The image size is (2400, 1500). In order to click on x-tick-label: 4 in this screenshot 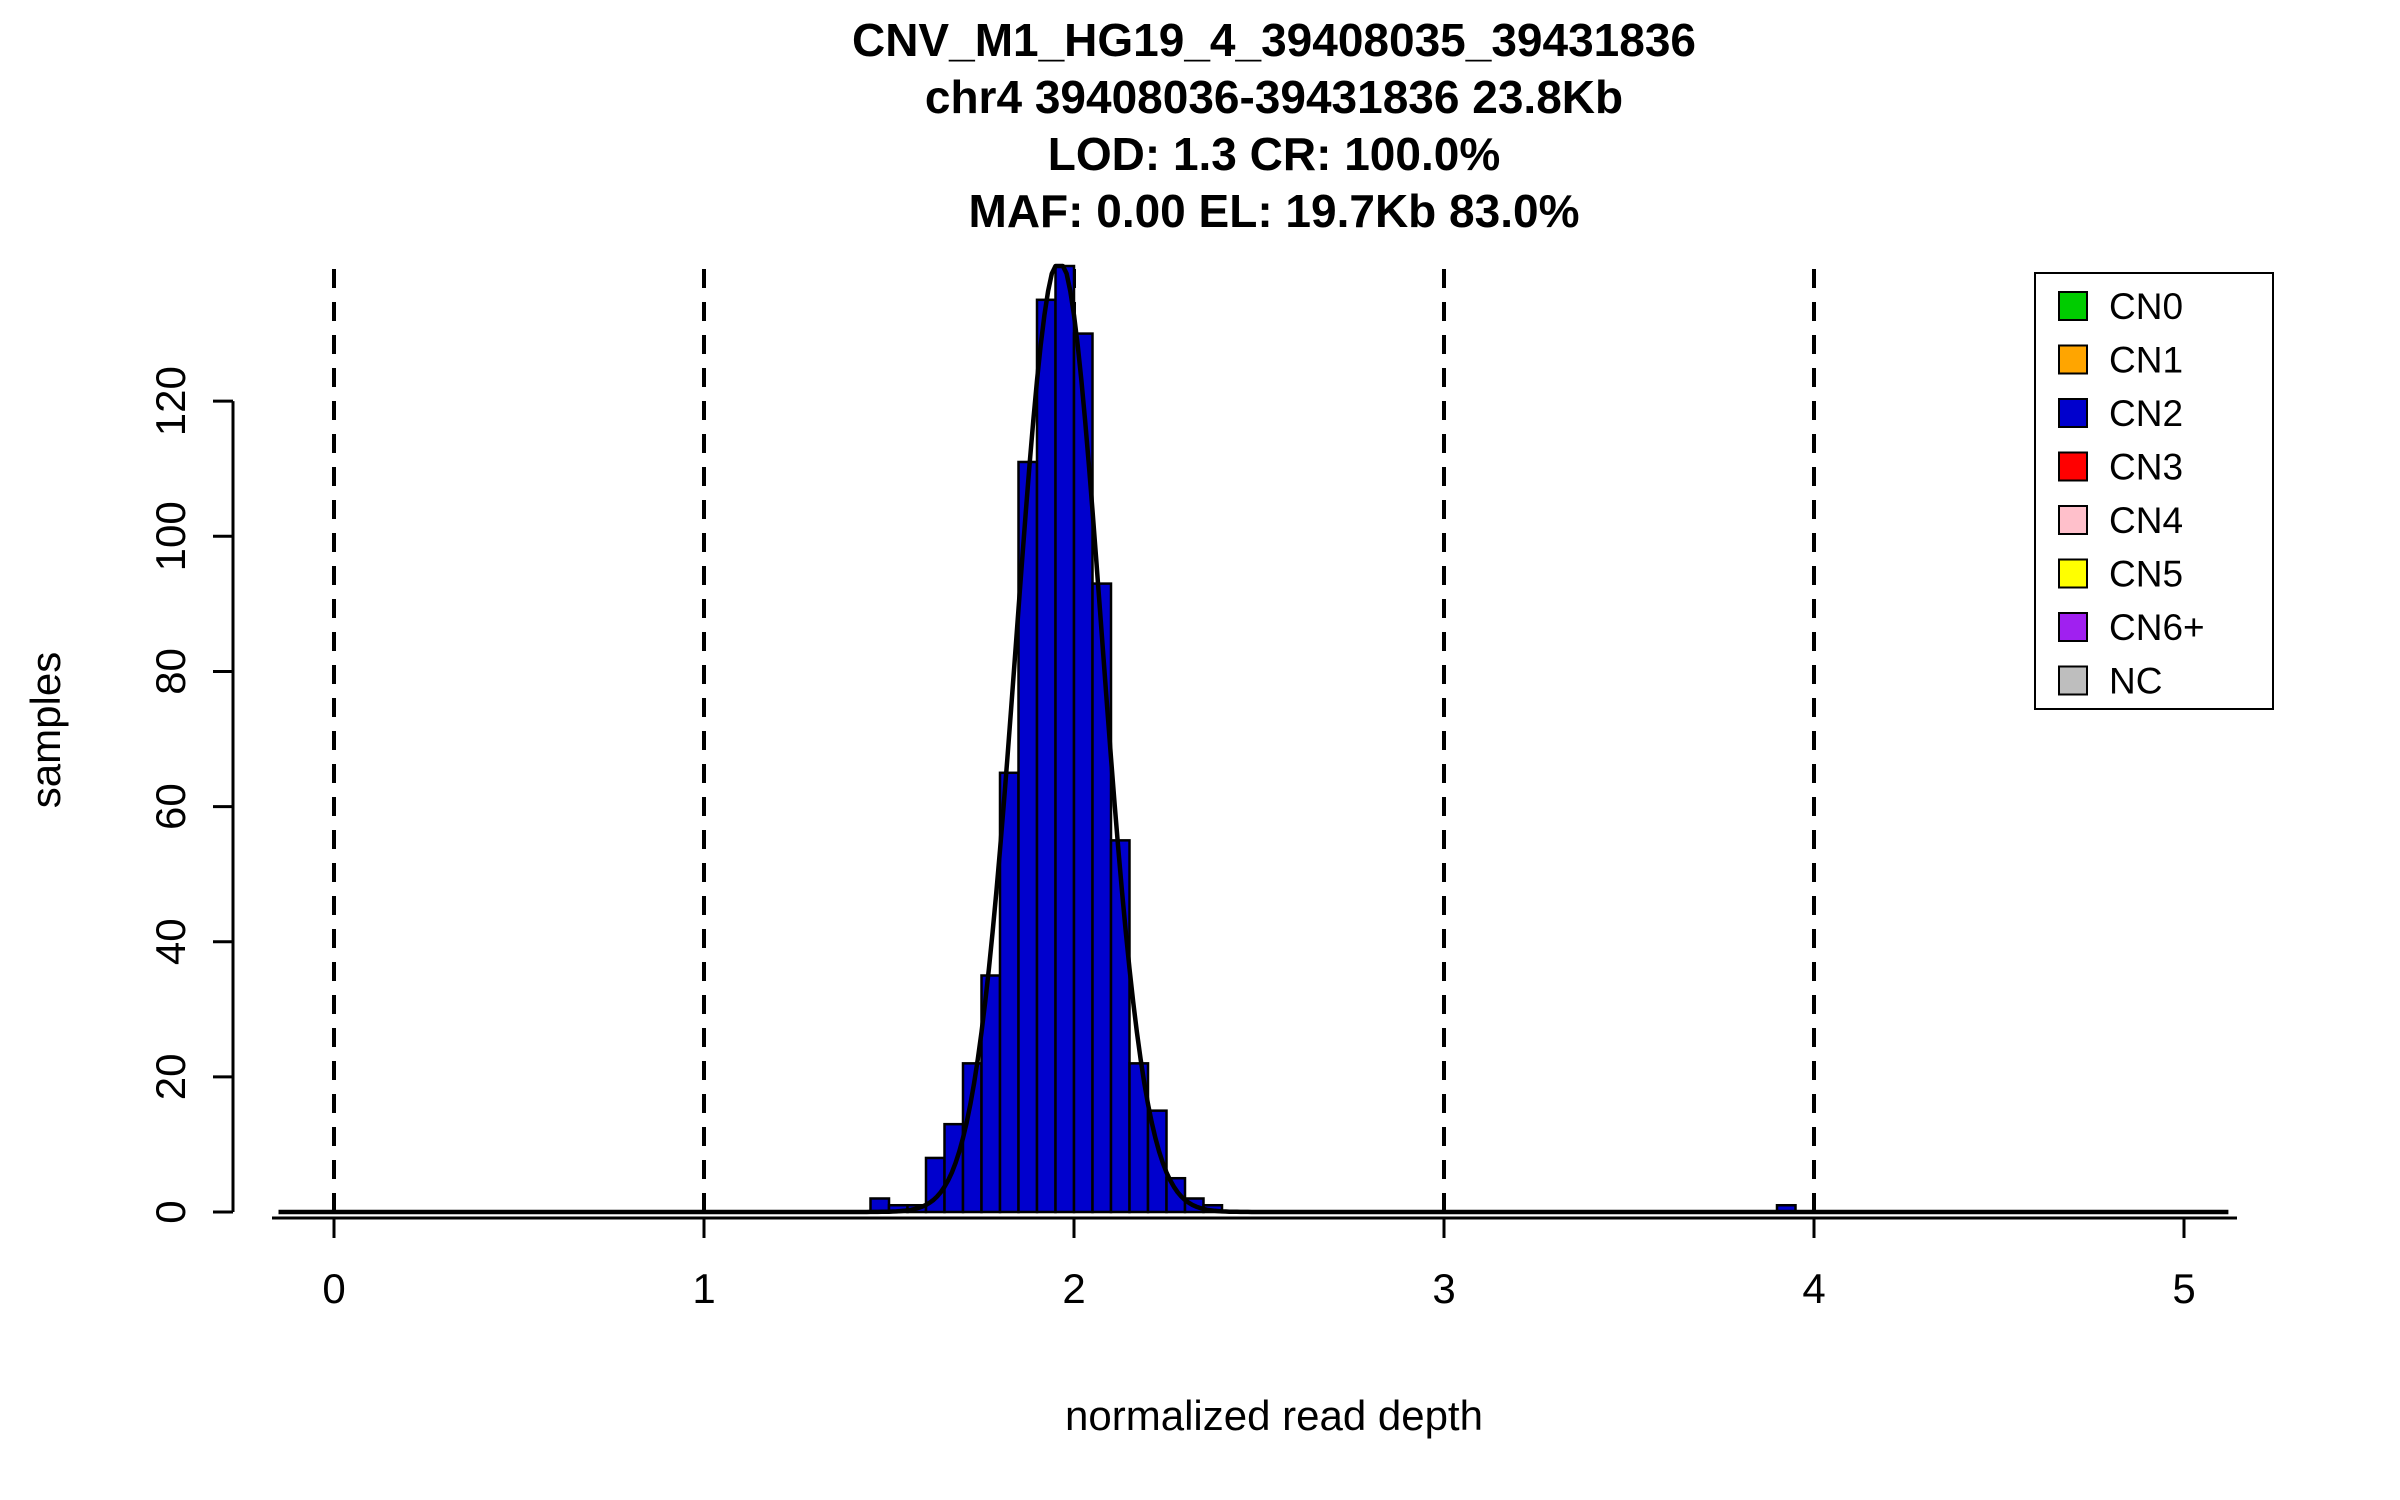, I will do `click(1813, 1288)`.